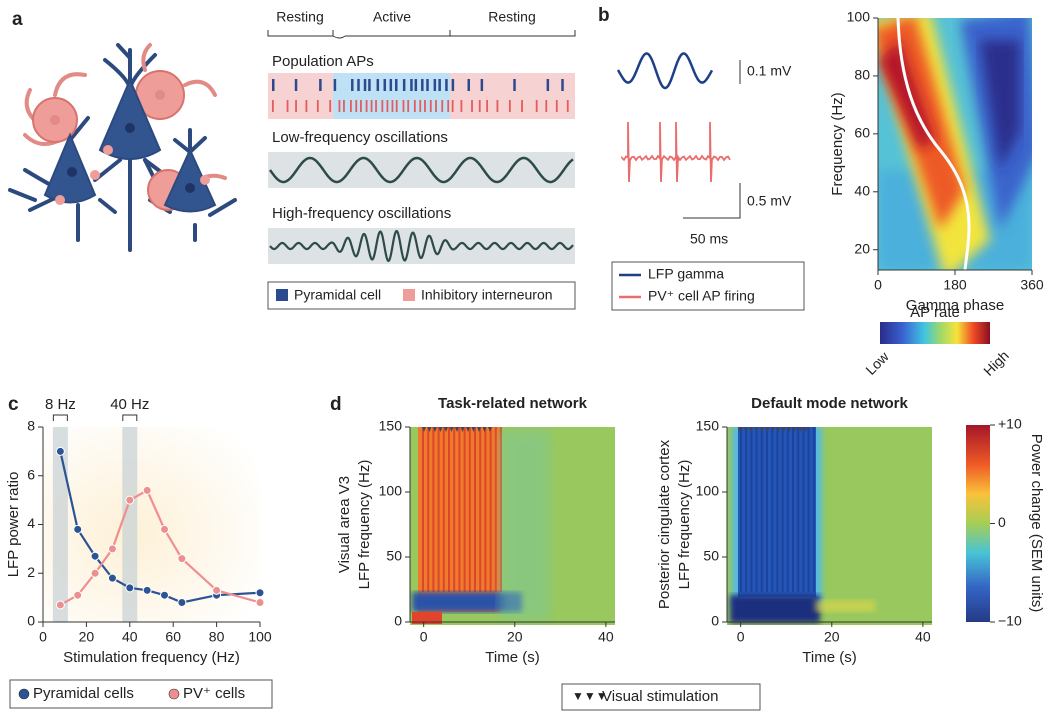 The height and width of the screenshot is (714, 1050). I want to click on y-tick-label: 20, so click(862, 248).